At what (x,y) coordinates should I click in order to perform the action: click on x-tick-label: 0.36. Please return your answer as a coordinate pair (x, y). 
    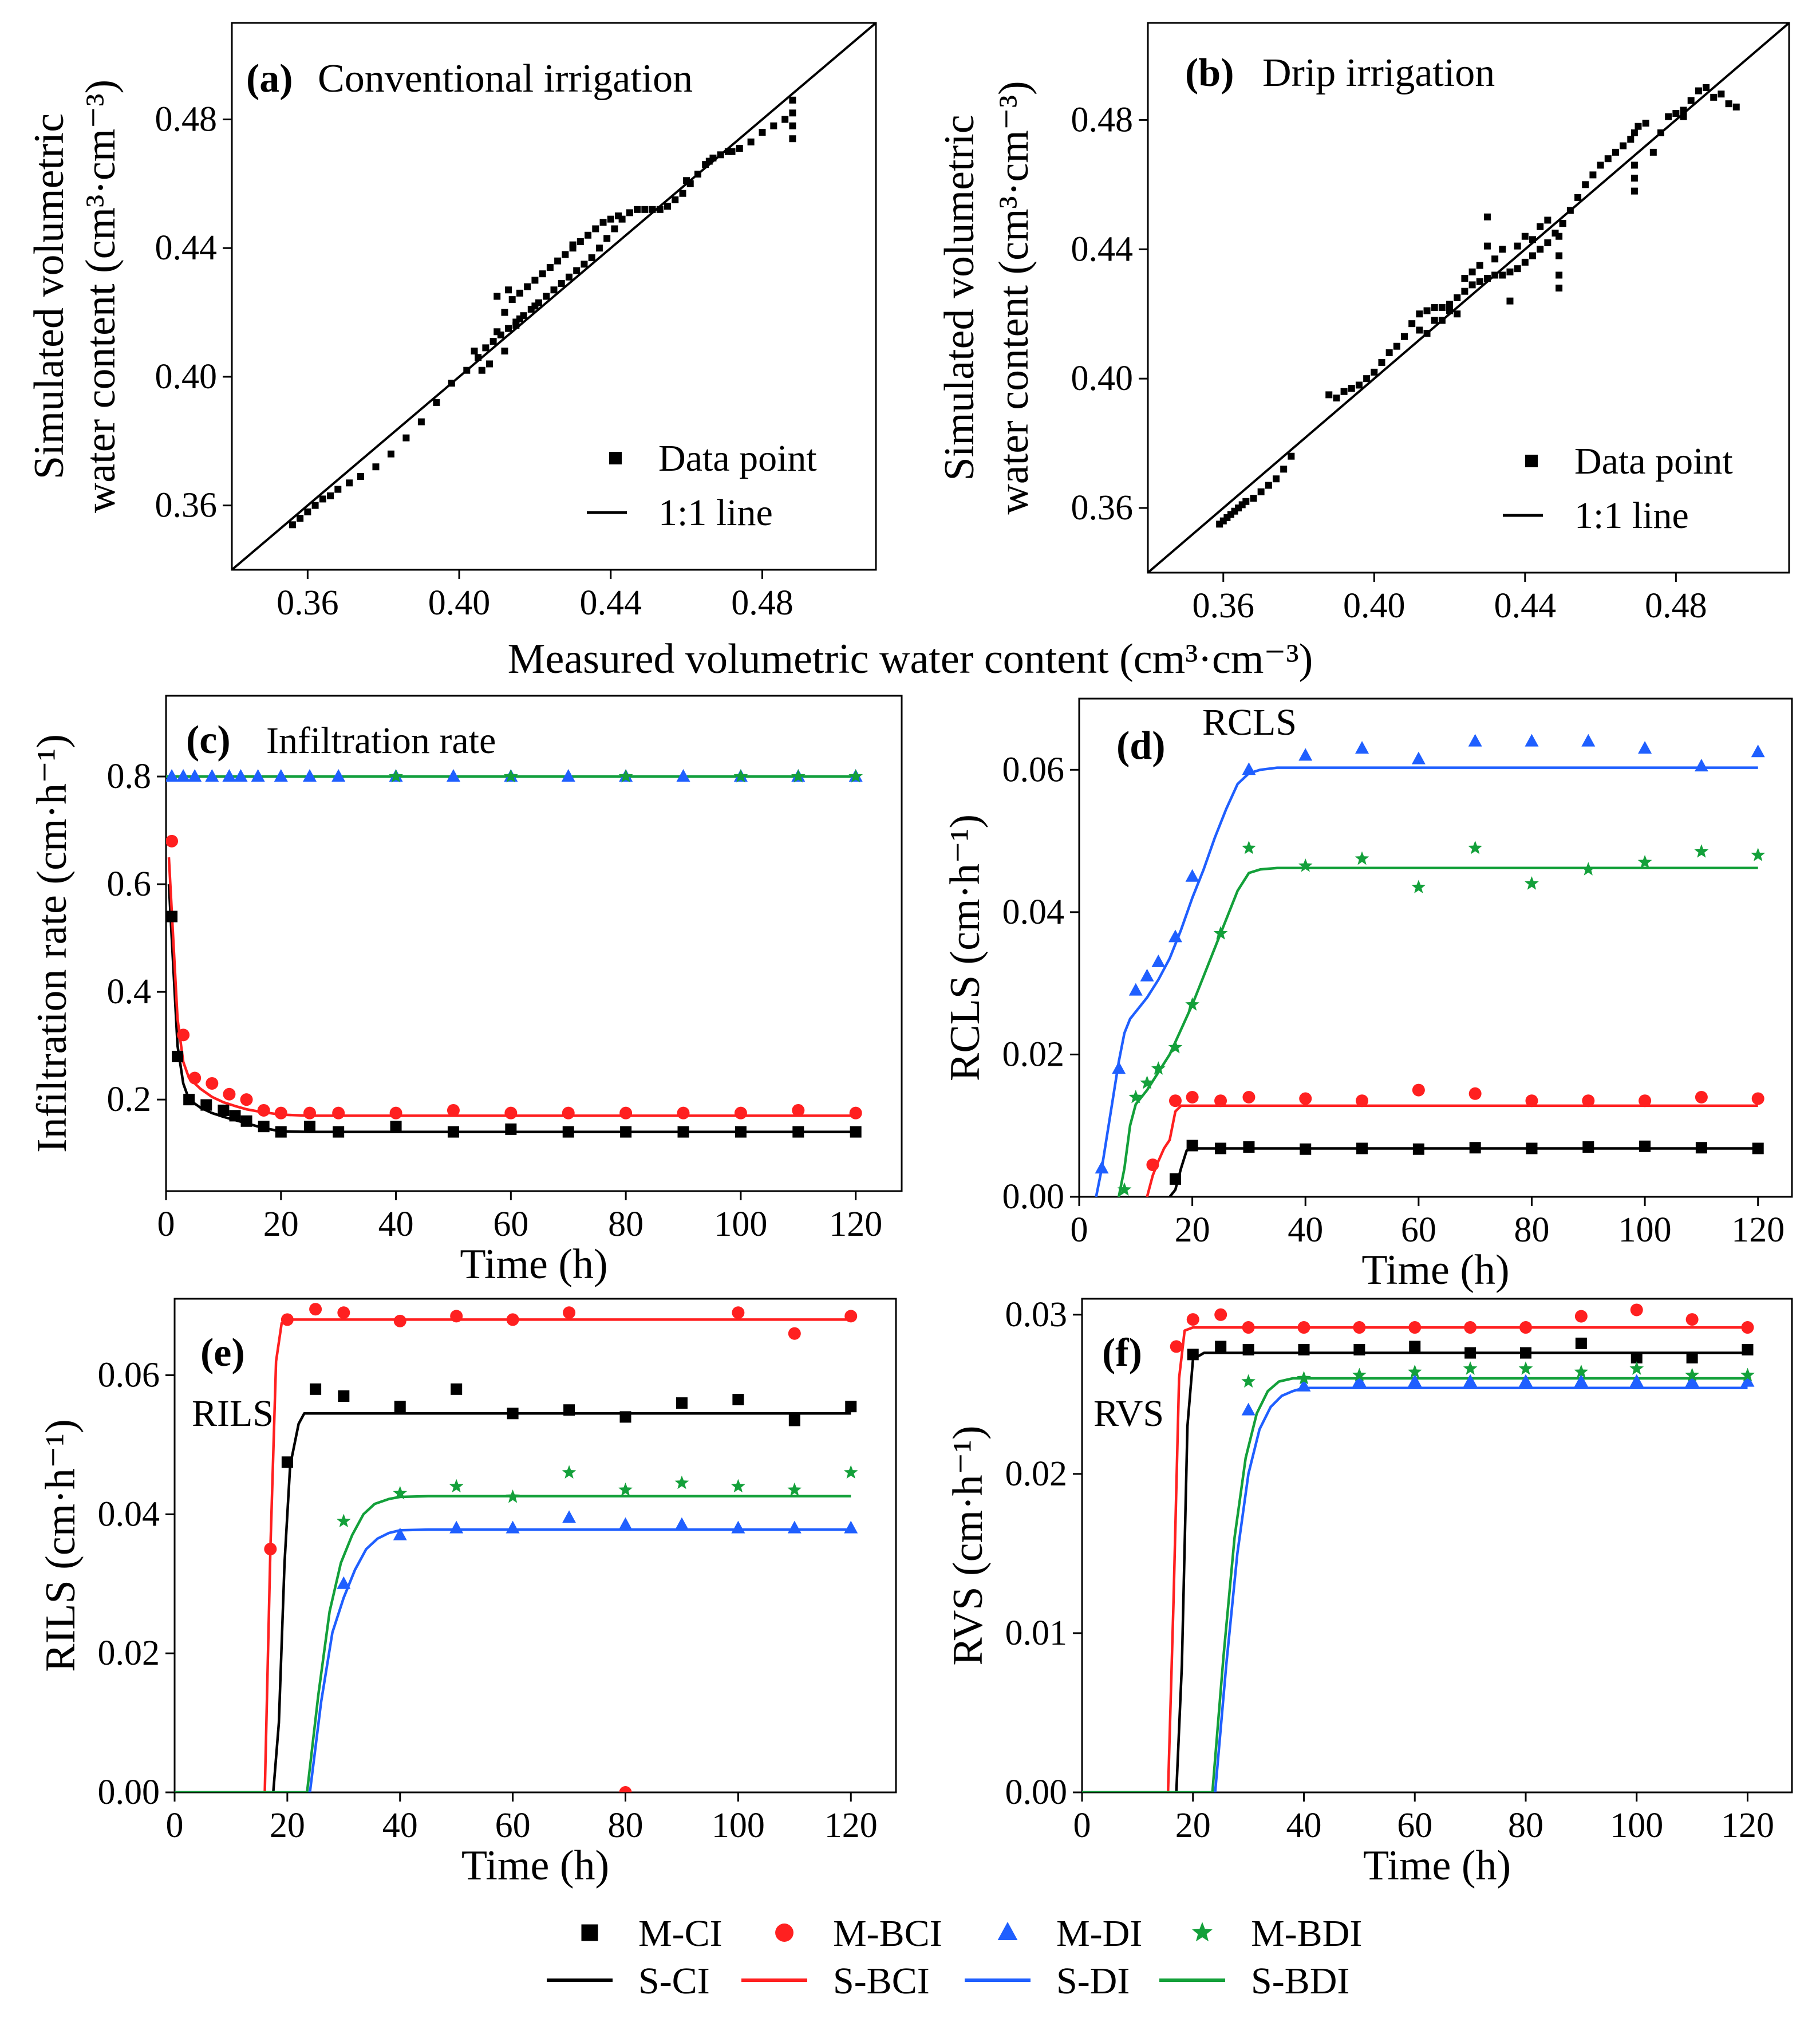
    Looking at the image, I should click on (308, 603).